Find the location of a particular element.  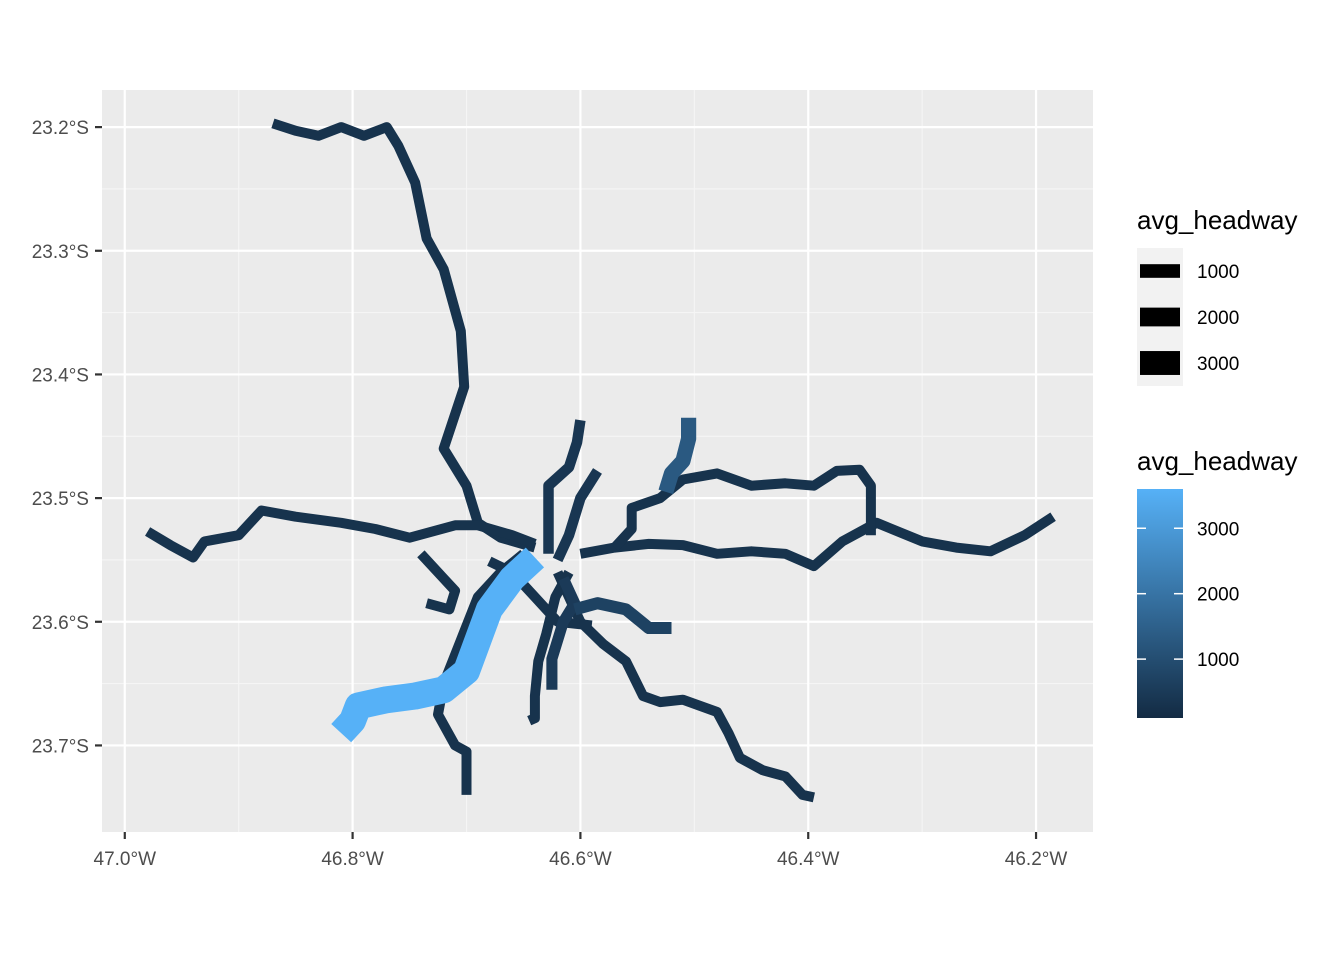

x-tick-label: 46.6°W is located at coordinates (580, 859).